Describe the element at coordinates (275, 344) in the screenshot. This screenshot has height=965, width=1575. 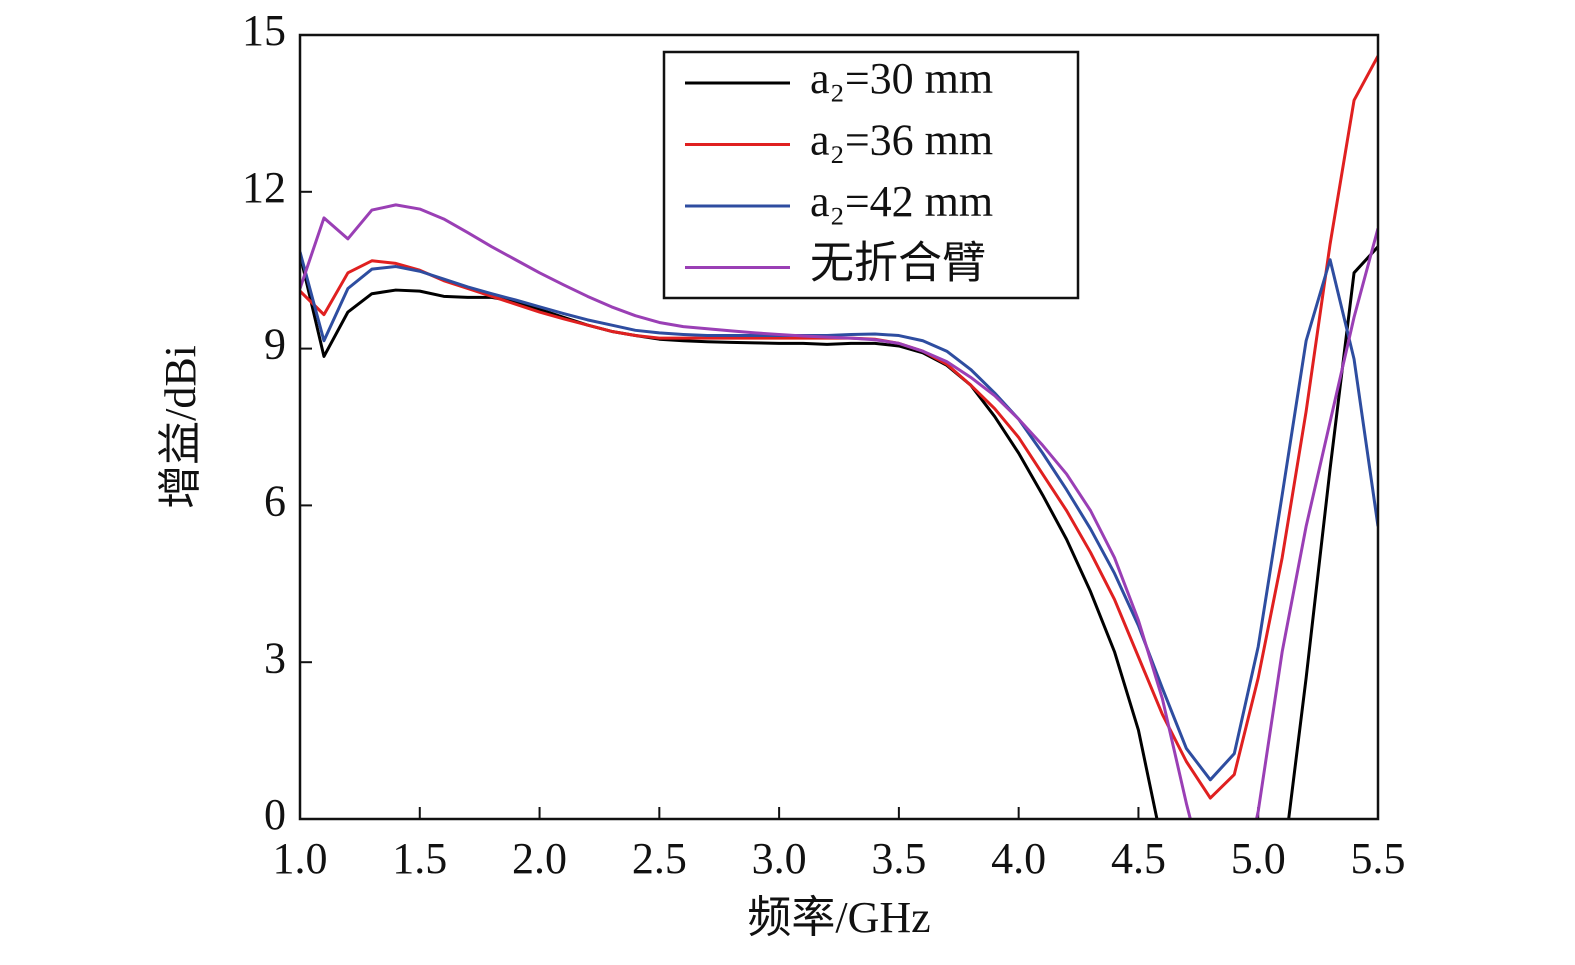
I see `y-tick-label: 9` at that location.